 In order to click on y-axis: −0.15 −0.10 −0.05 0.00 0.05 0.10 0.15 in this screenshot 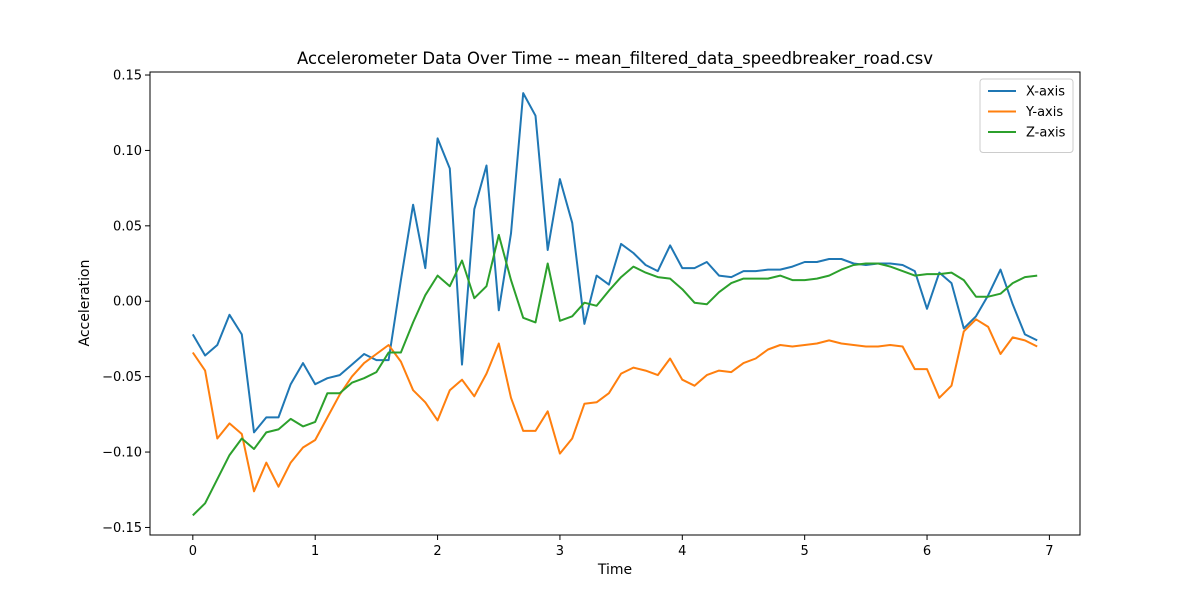, I will do `click(126, 302)`.